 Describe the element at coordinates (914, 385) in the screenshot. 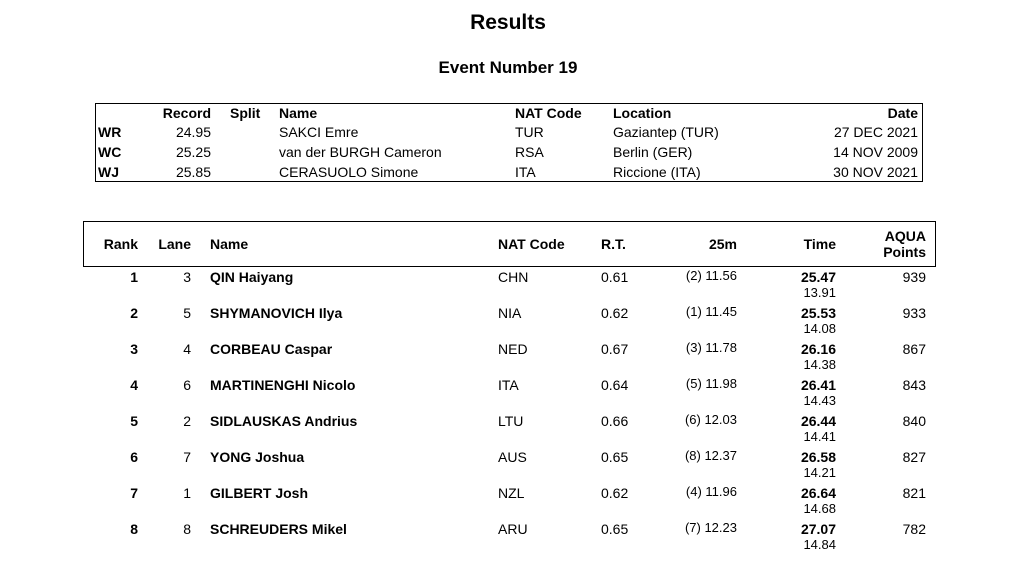

I see `result-points: 843` at that location.